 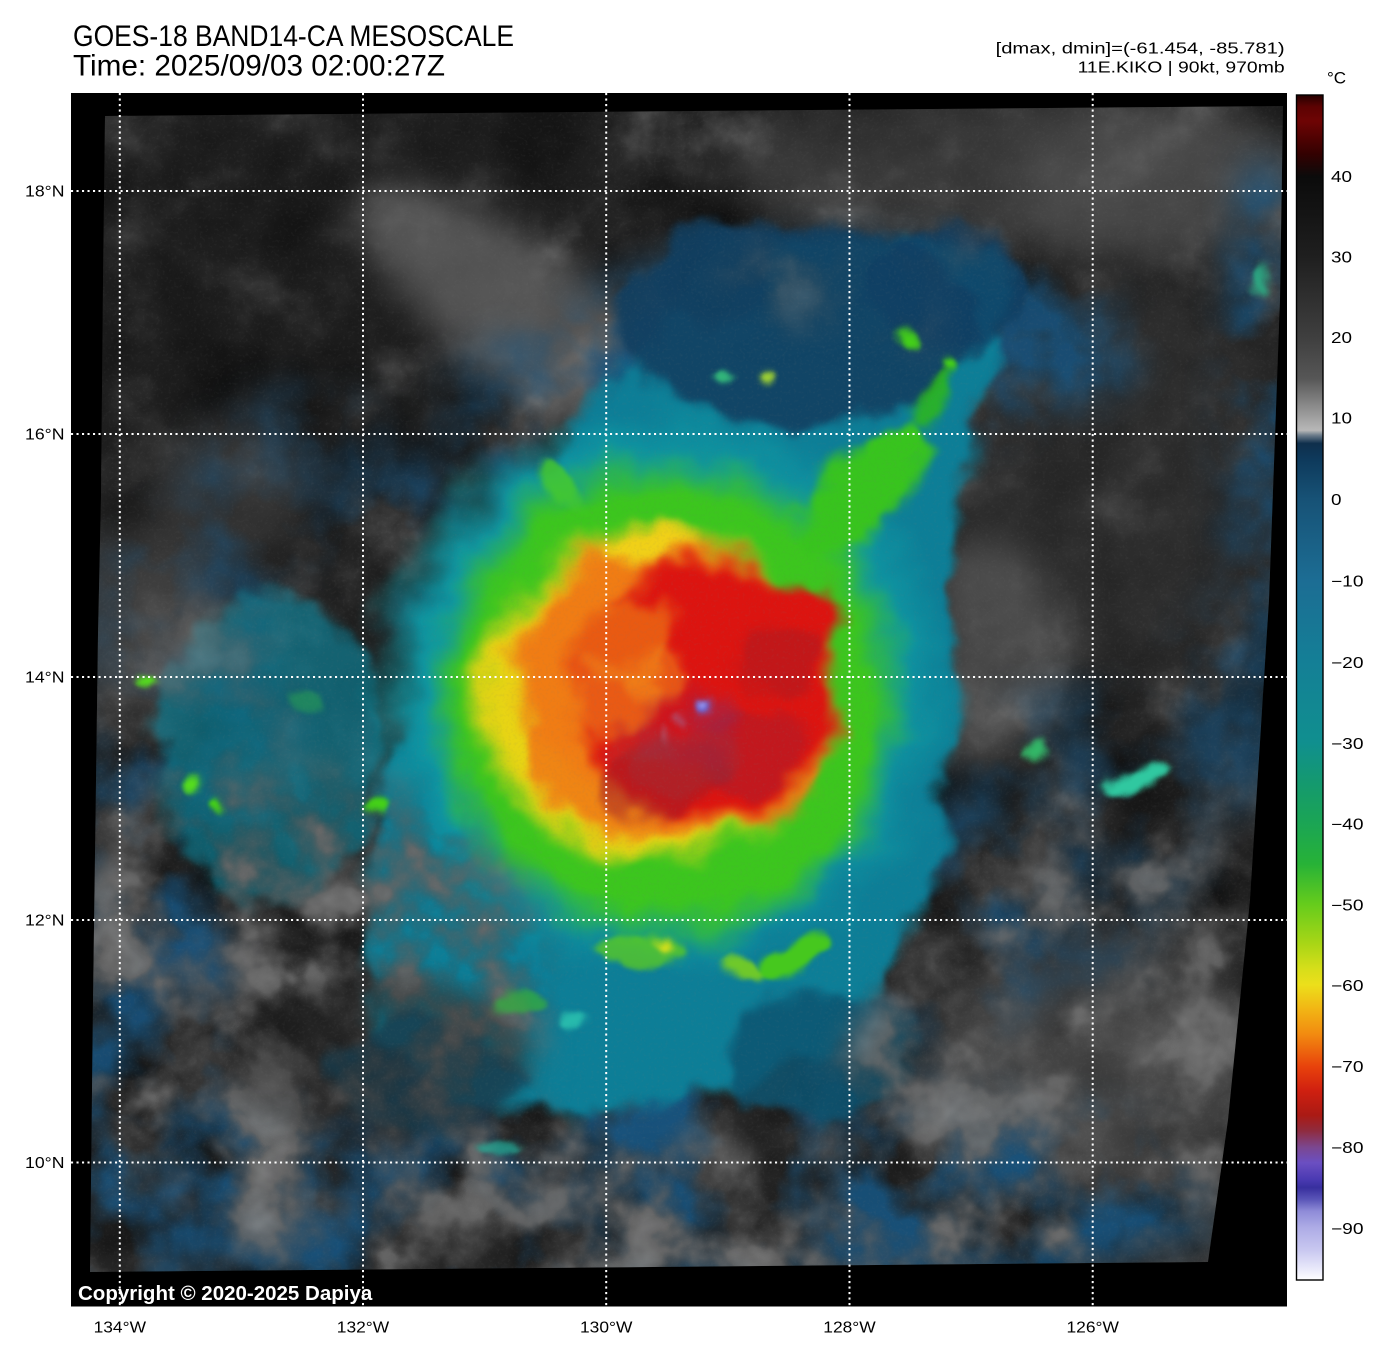 What do you see at coordinates (120, 1327) in the screenshot?
I see `svg-text: 134°W` at bounding box center [120, 1327].